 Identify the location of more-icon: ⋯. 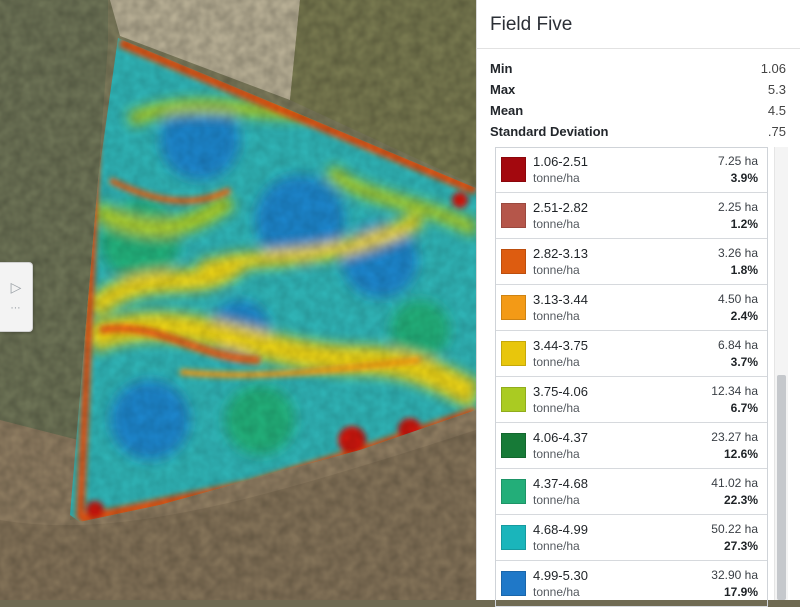
(16, 308).